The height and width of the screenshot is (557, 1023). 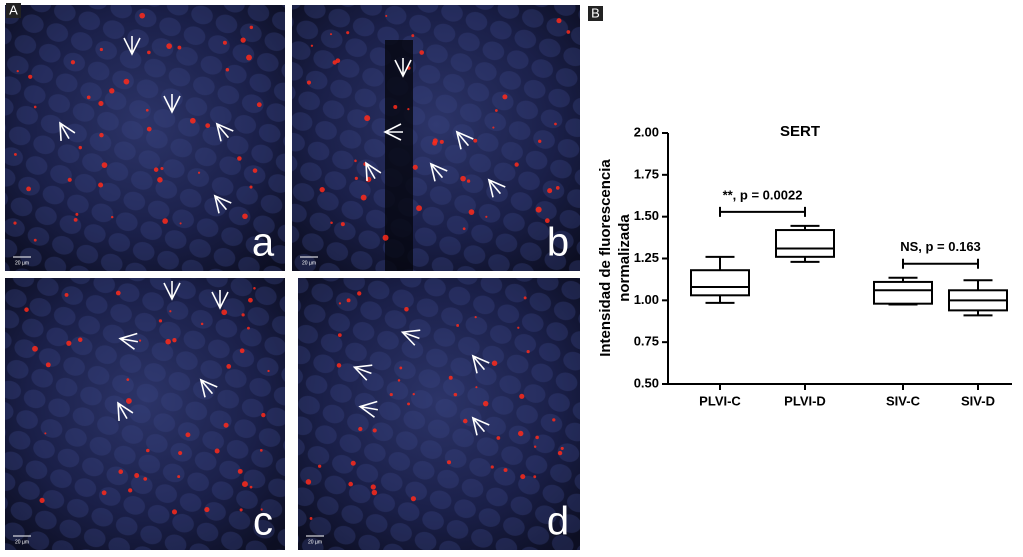 What do you see at coordinates (805, 400) in the screenshot?
I see `x-tick-label: PLVI-D` at bounding box center [805, 400].